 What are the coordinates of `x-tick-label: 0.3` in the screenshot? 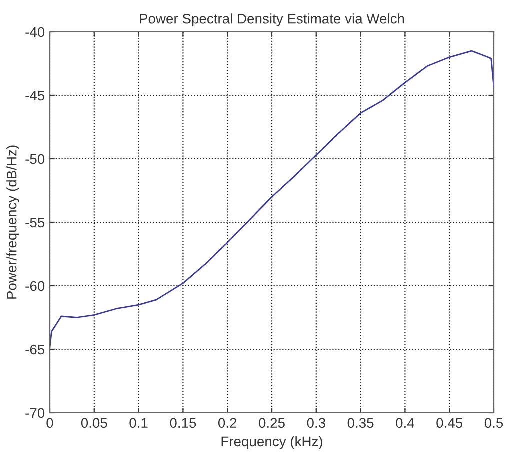 It's located at (316, 423).